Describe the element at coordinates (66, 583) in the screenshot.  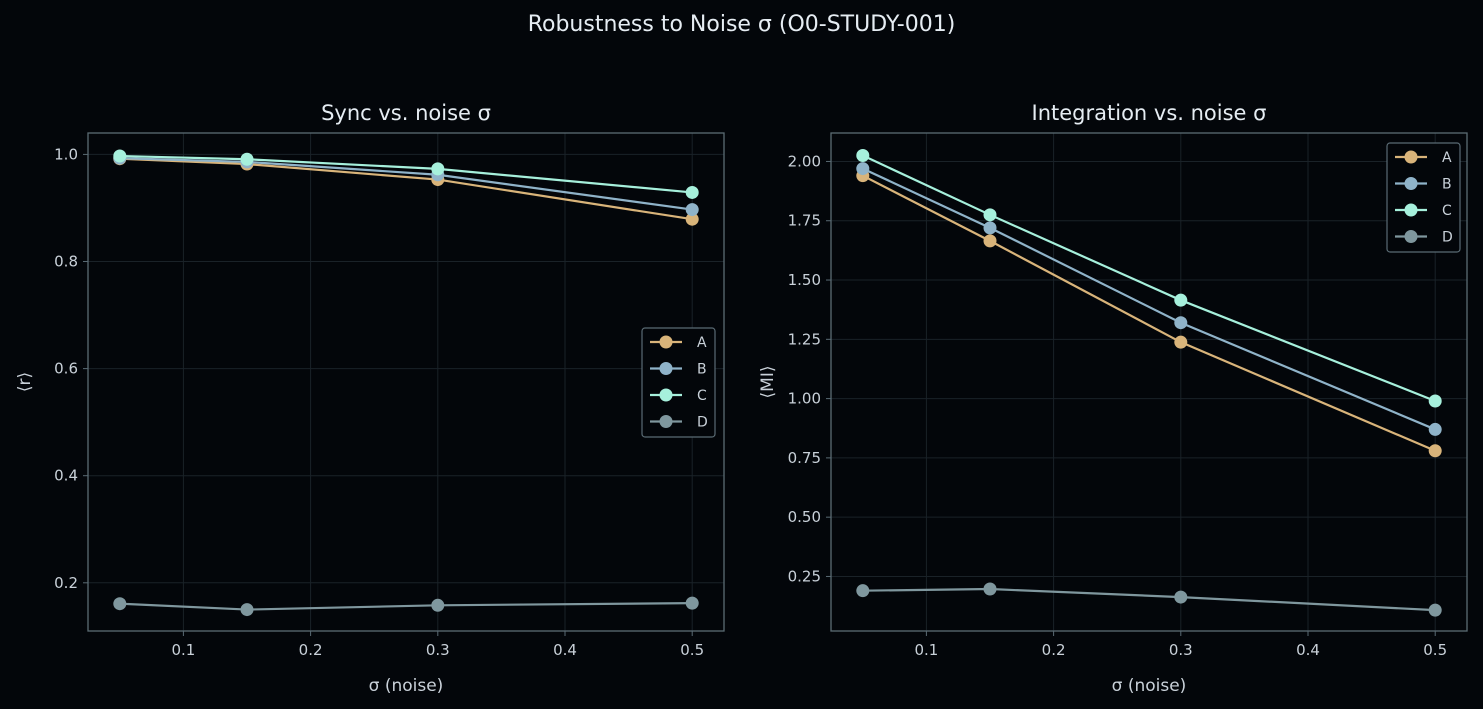
I see `y-tick-label: 0.2` at that location.